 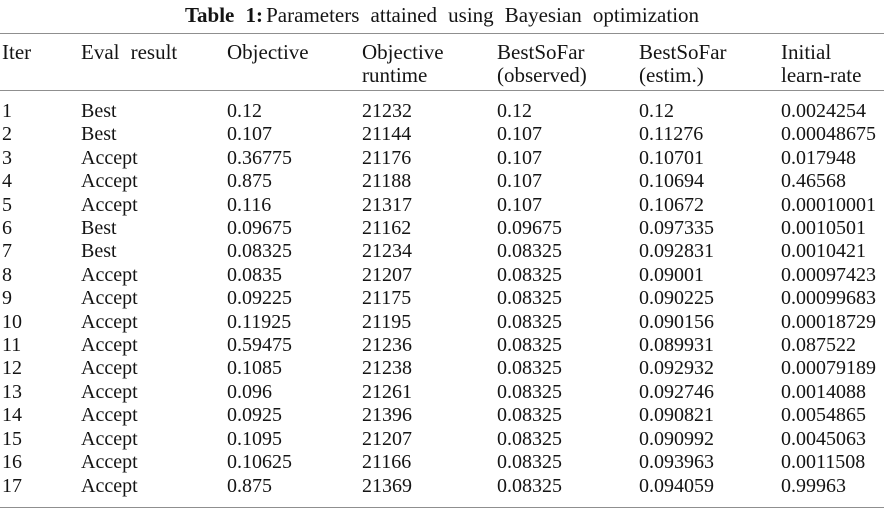 I want to click on cell-bestsofar-estim: 0.12, so click(x=656, y=111).